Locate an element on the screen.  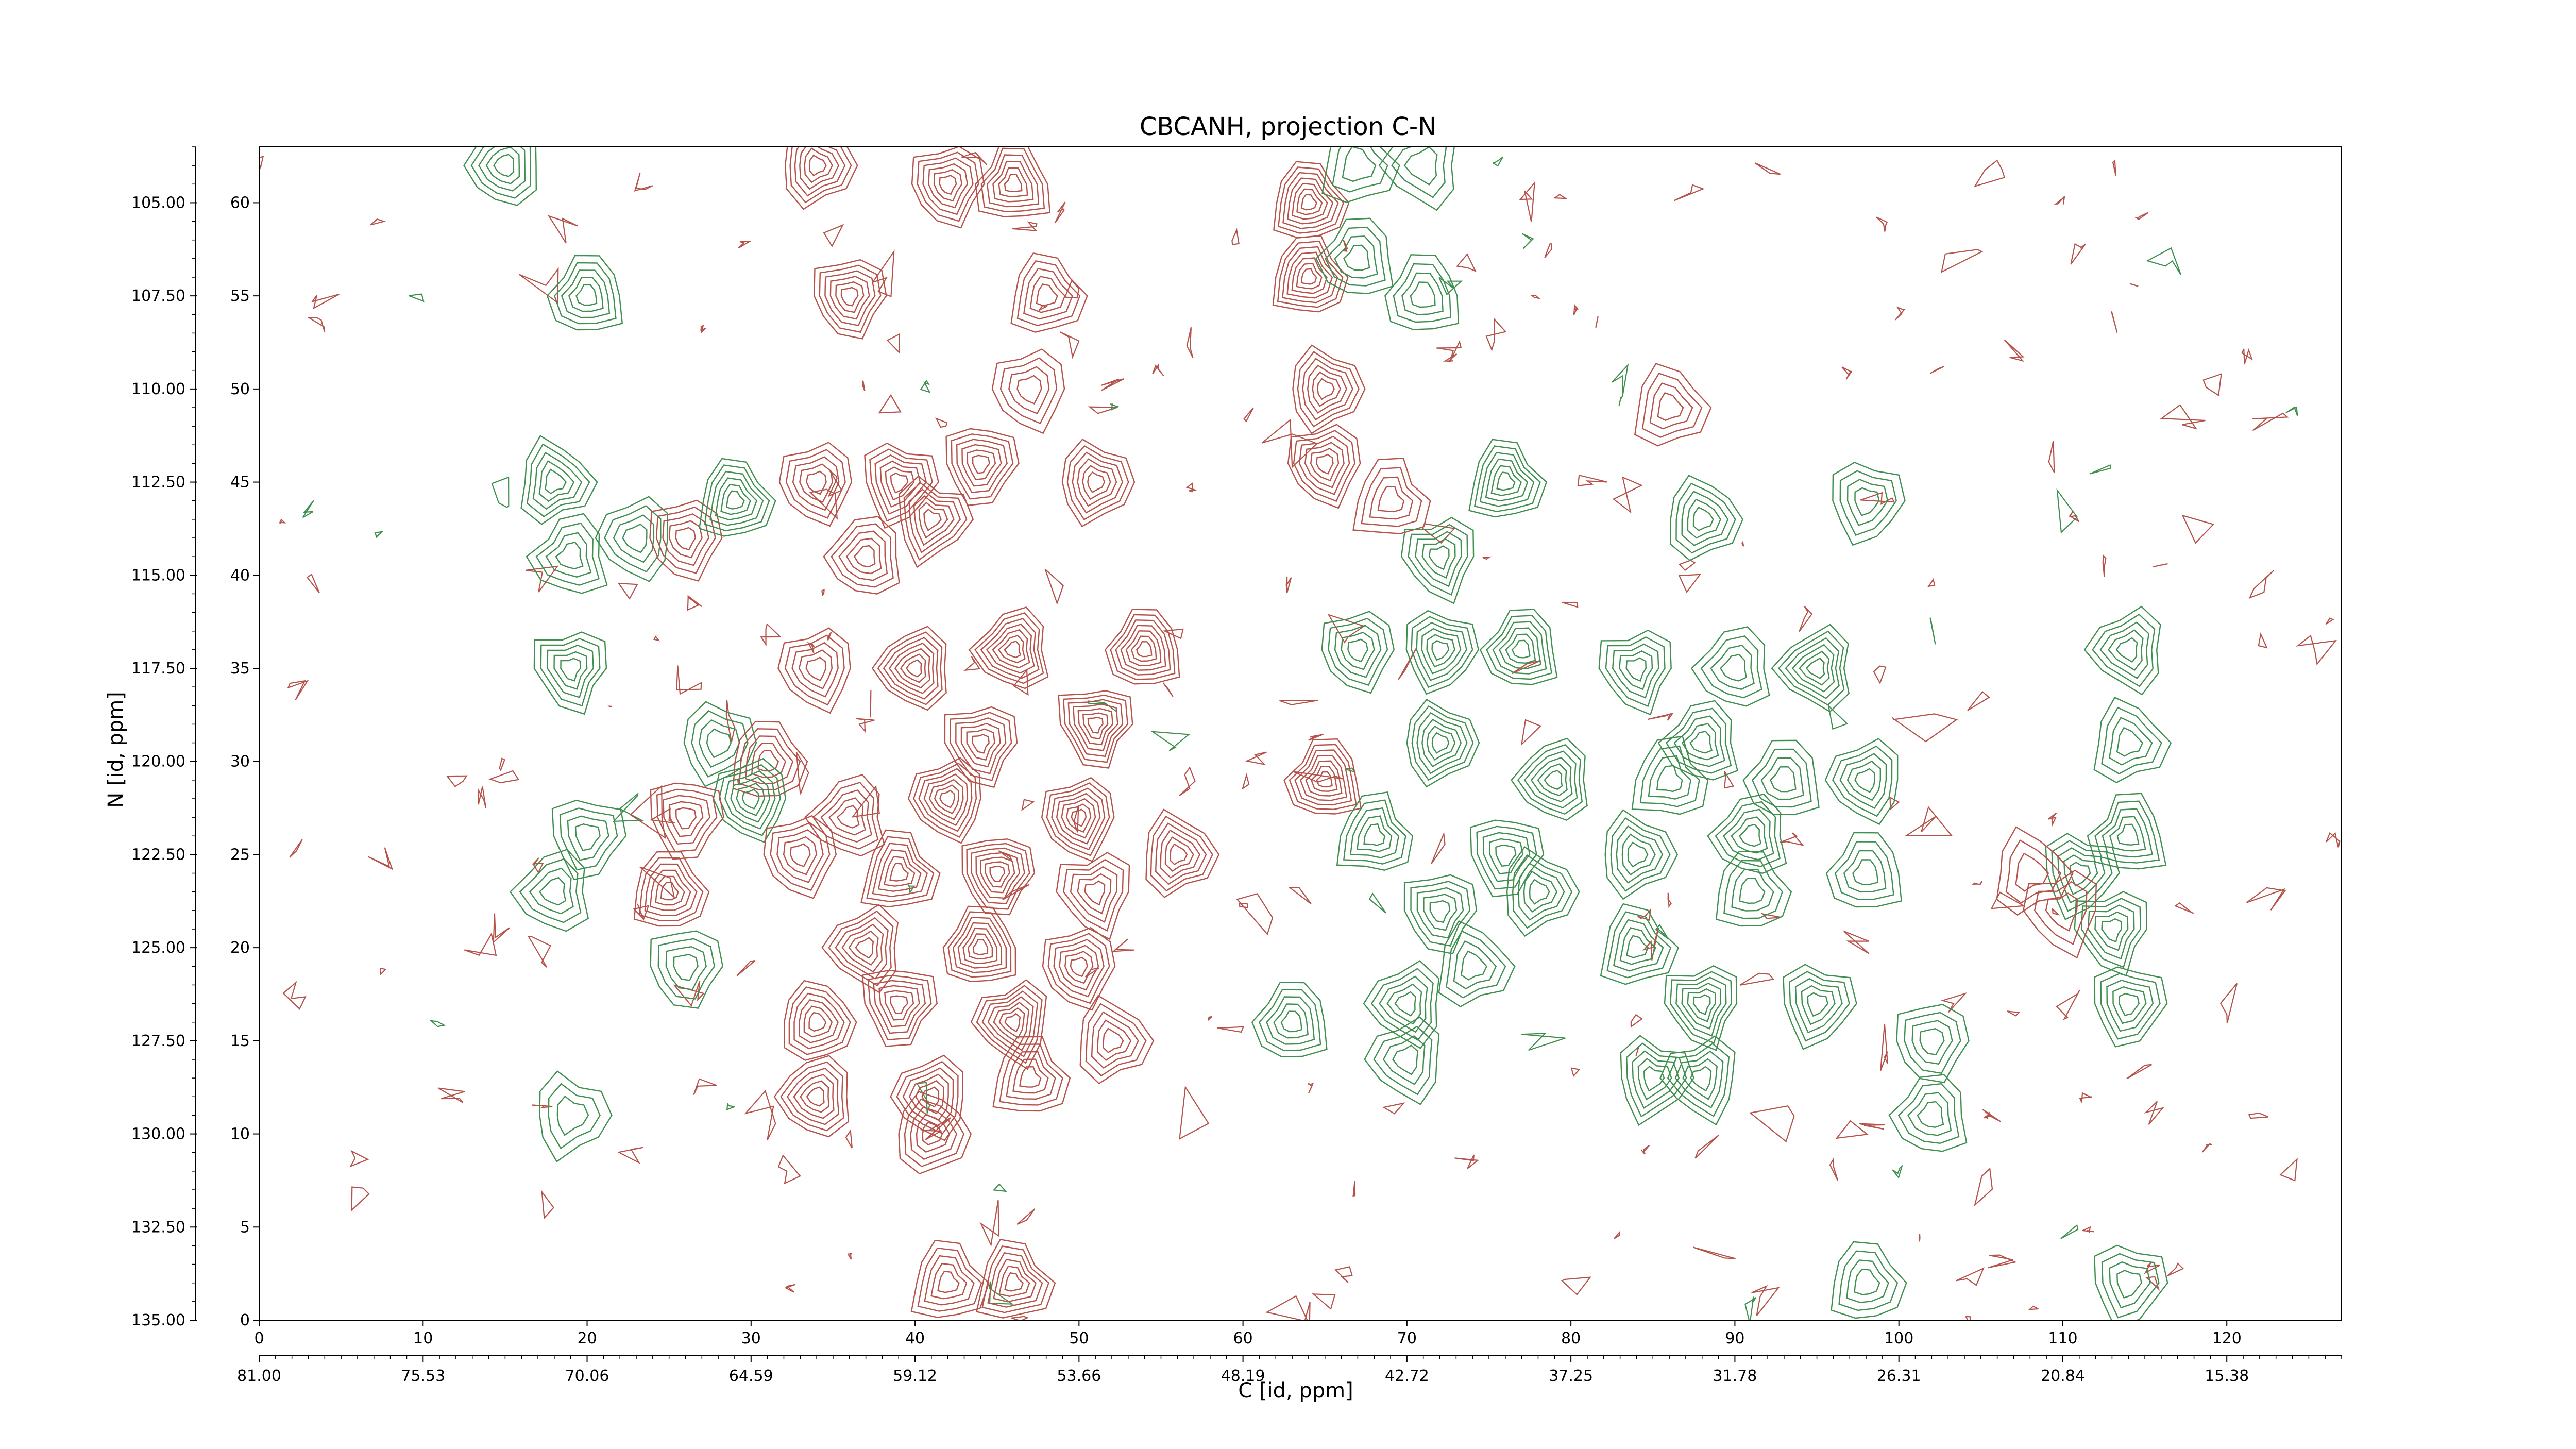
x-index-tick-label: 20 is located at coordinates (587, 1338).